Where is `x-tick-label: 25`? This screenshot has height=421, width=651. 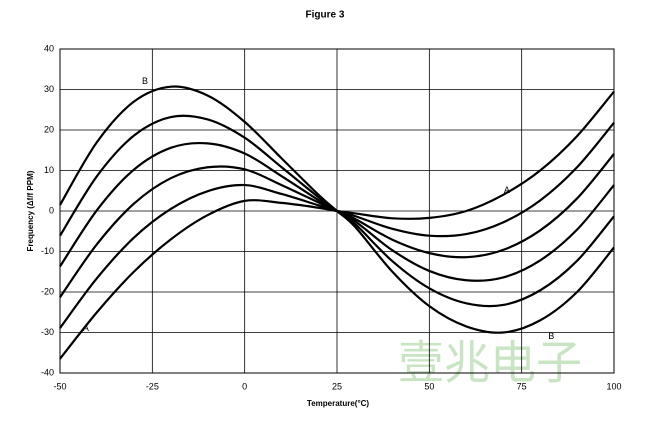
x-tick-label: 25 is located at coordinates (337, 386).